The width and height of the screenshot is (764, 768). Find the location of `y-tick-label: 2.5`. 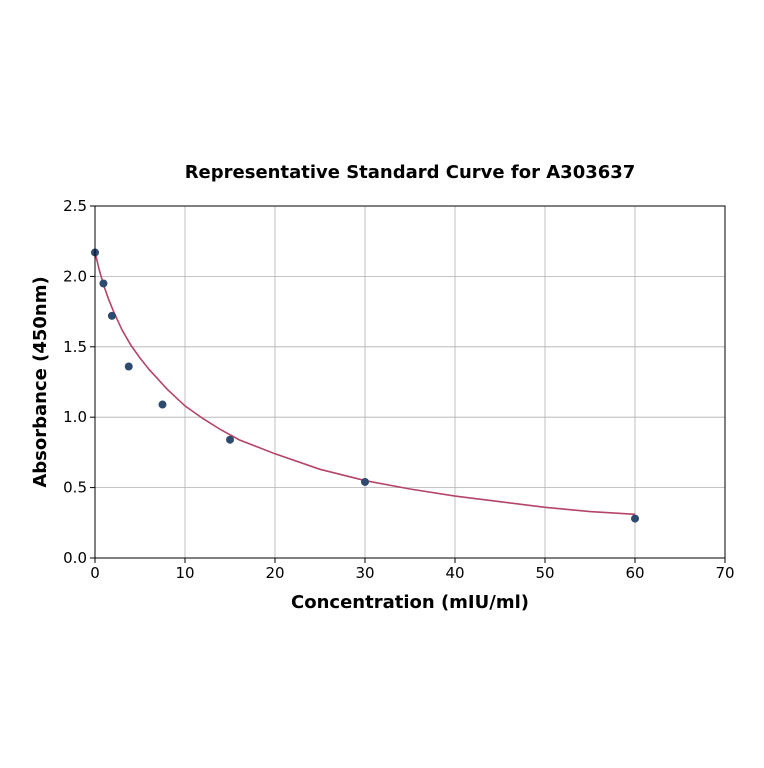

y-tick-label: 2.5 is located at coordinates (75, 206).